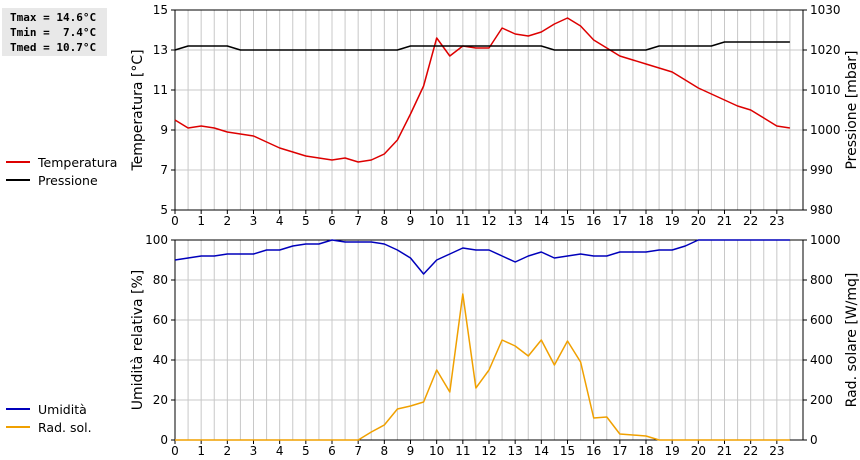 This screenshot has height=460, width=860. I want to click on legend-label: Rad. sol., so click(65, 427).